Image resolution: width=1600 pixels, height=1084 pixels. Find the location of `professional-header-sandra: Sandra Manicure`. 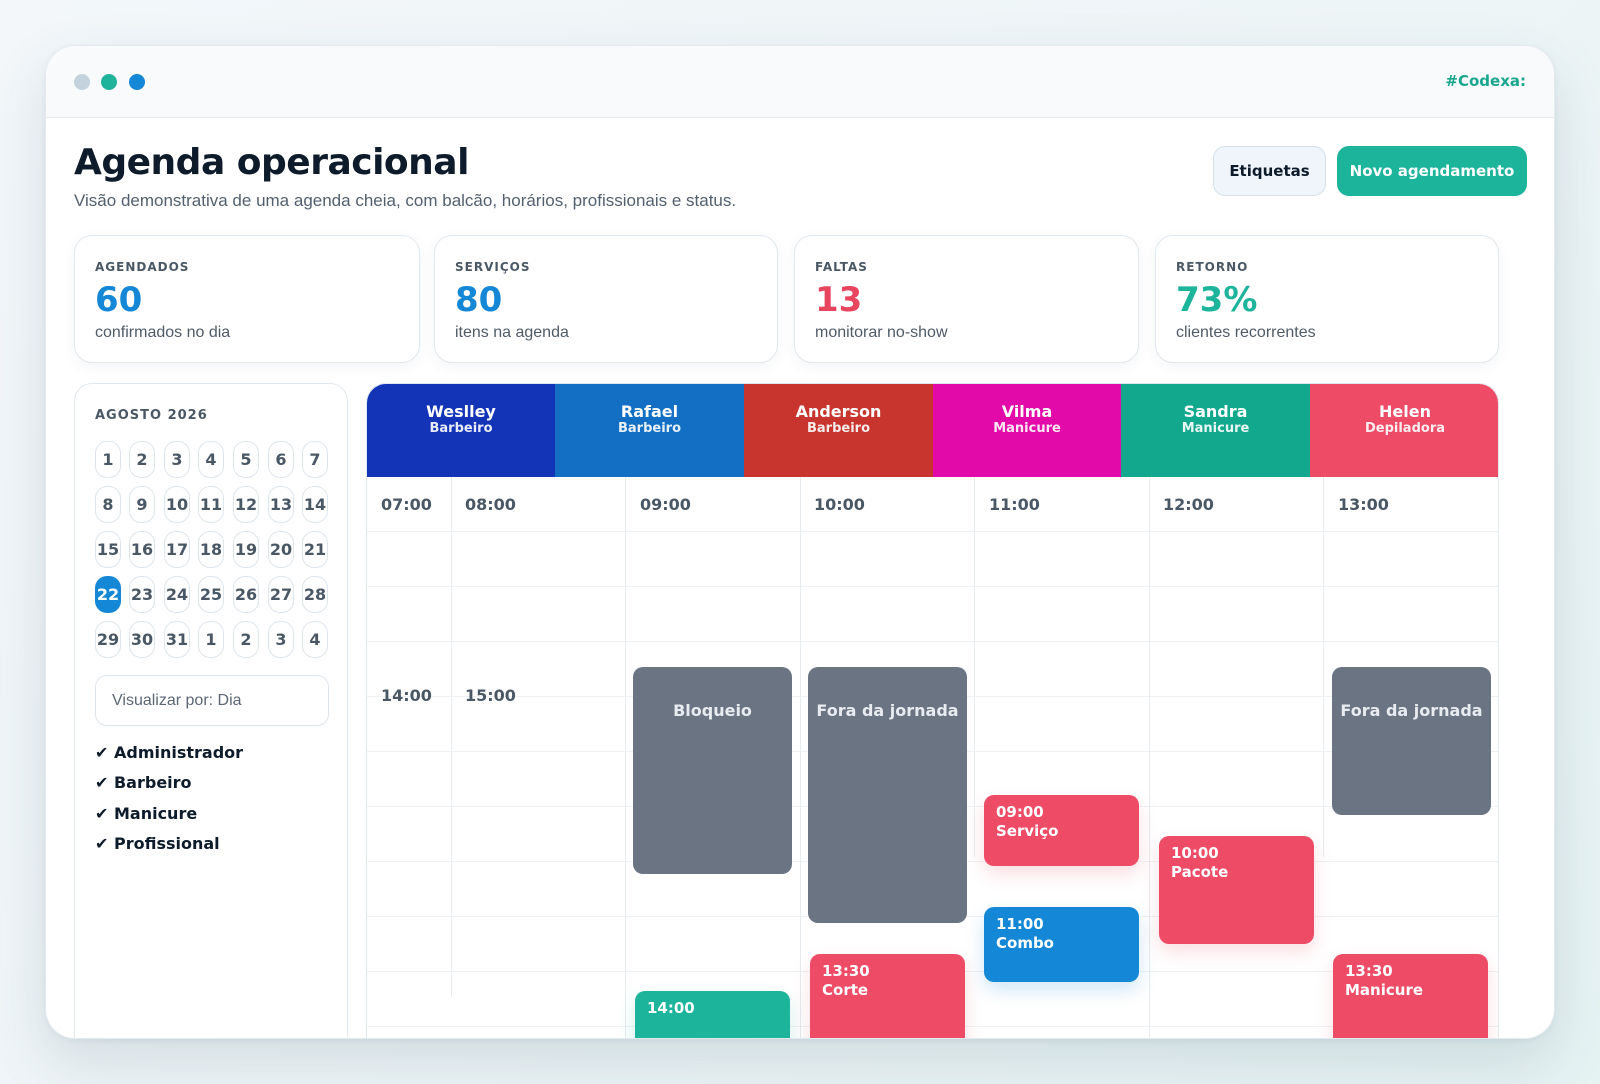

professional-header-sandra: Sandra Manicure is located at coordinates (1215, 430).